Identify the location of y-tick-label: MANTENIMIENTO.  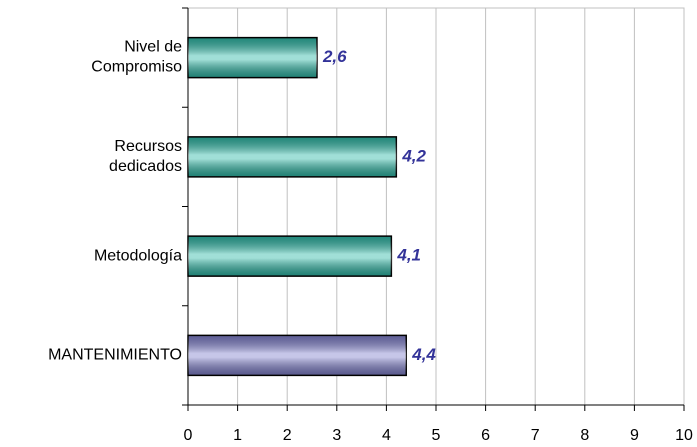
(115, 355).